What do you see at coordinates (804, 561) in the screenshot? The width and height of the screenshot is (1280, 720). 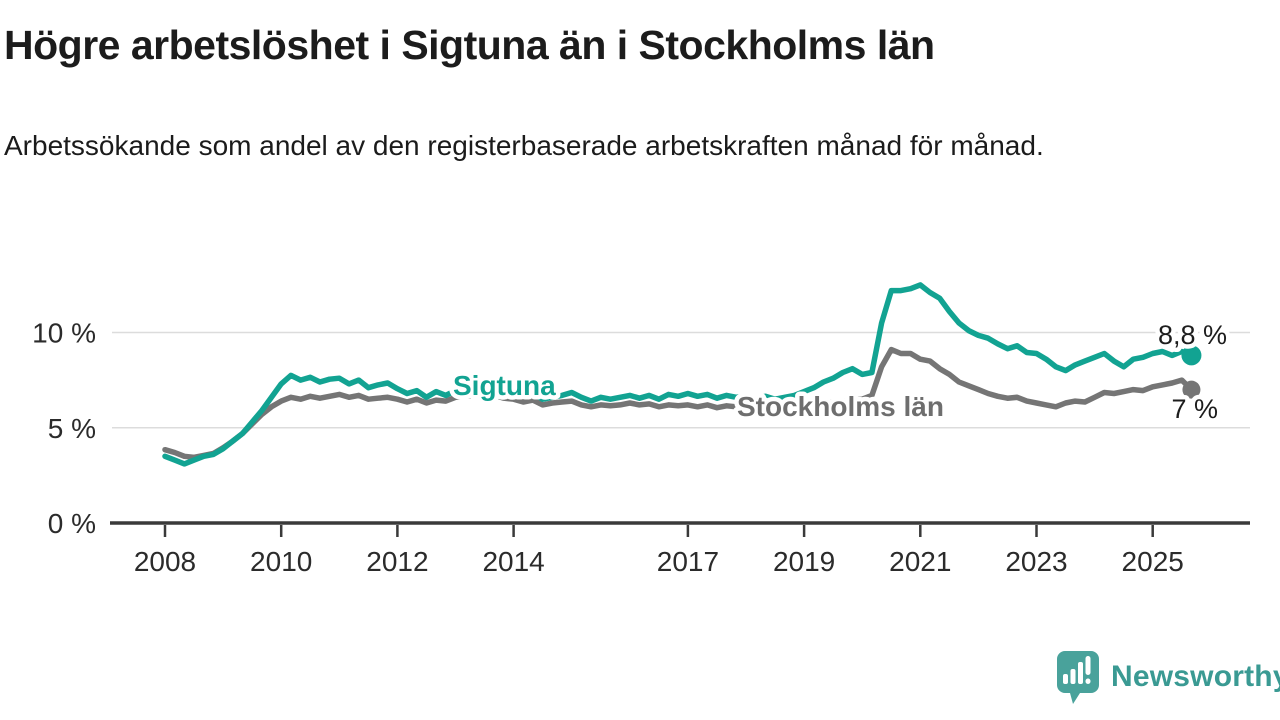 I see `x-axis-label-2019: 2019` at bounding box center [804, 561].